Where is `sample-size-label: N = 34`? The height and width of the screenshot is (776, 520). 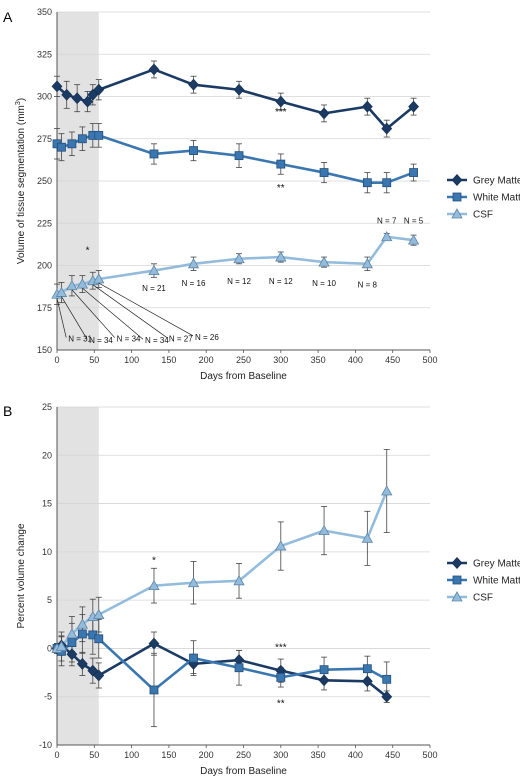
sample-size-label: N = 34 is located at coordinates (101, 340).